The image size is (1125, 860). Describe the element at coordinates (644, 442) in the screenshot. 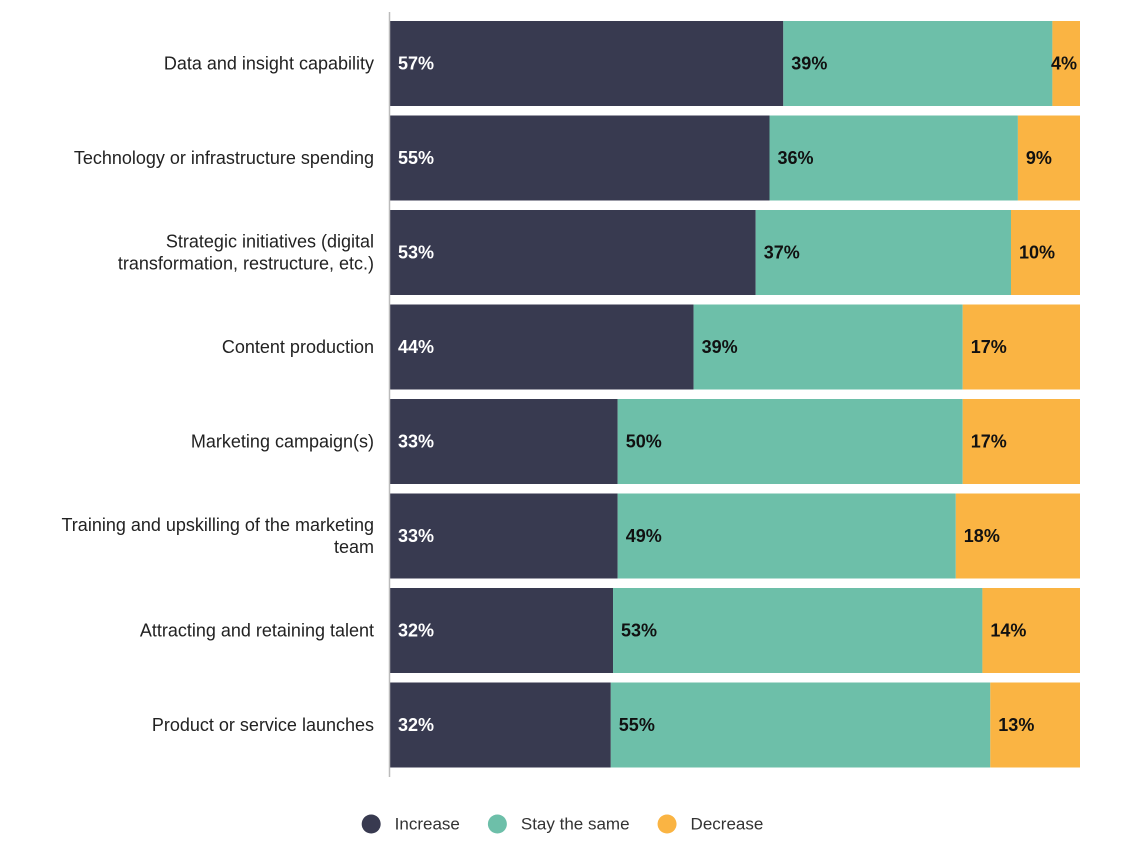

I see `data-label-stay-the-same-5: 50%` at that location.